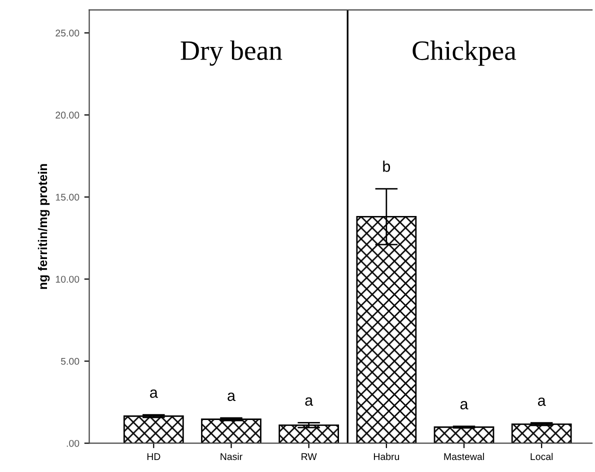 This screenshot has height=472, width=595. I want to click on y-tick-label: 20.00, so click(68, 115).